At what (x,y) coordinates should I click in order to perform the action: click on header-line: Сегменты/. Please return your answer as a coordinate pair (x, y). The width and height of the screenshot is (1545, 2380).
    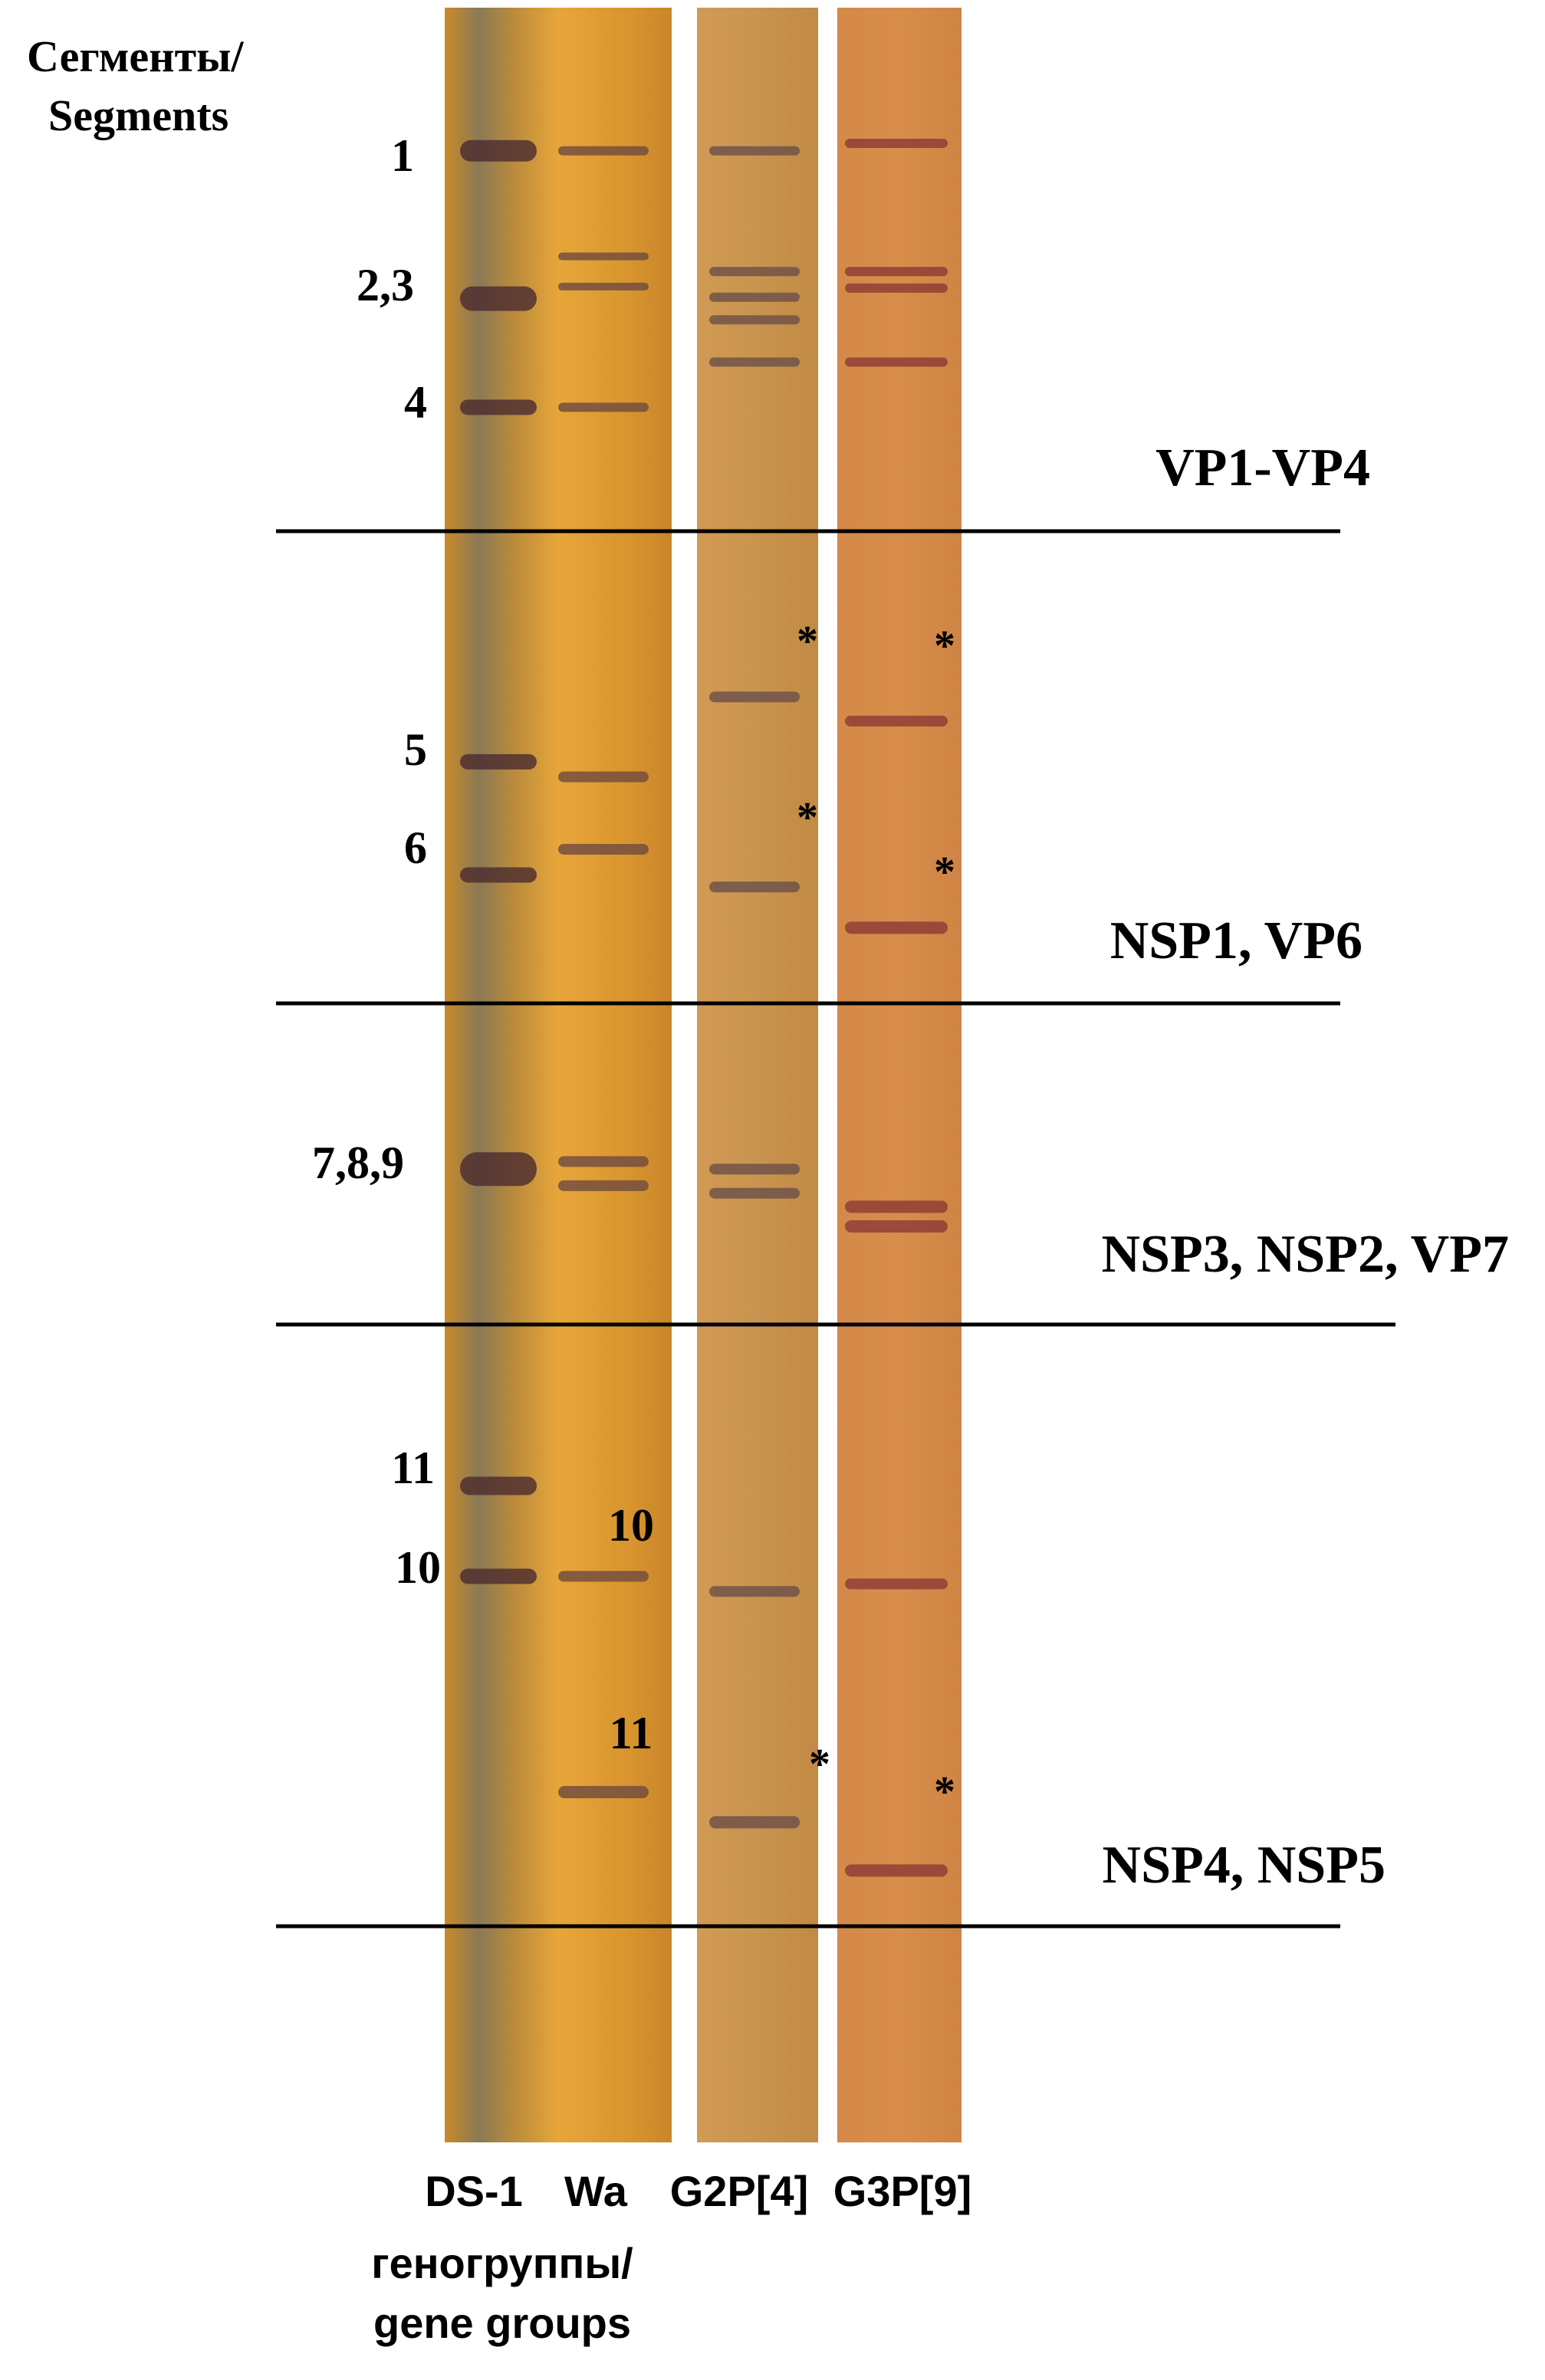
    Looking at the image, I should click on (135, 56).